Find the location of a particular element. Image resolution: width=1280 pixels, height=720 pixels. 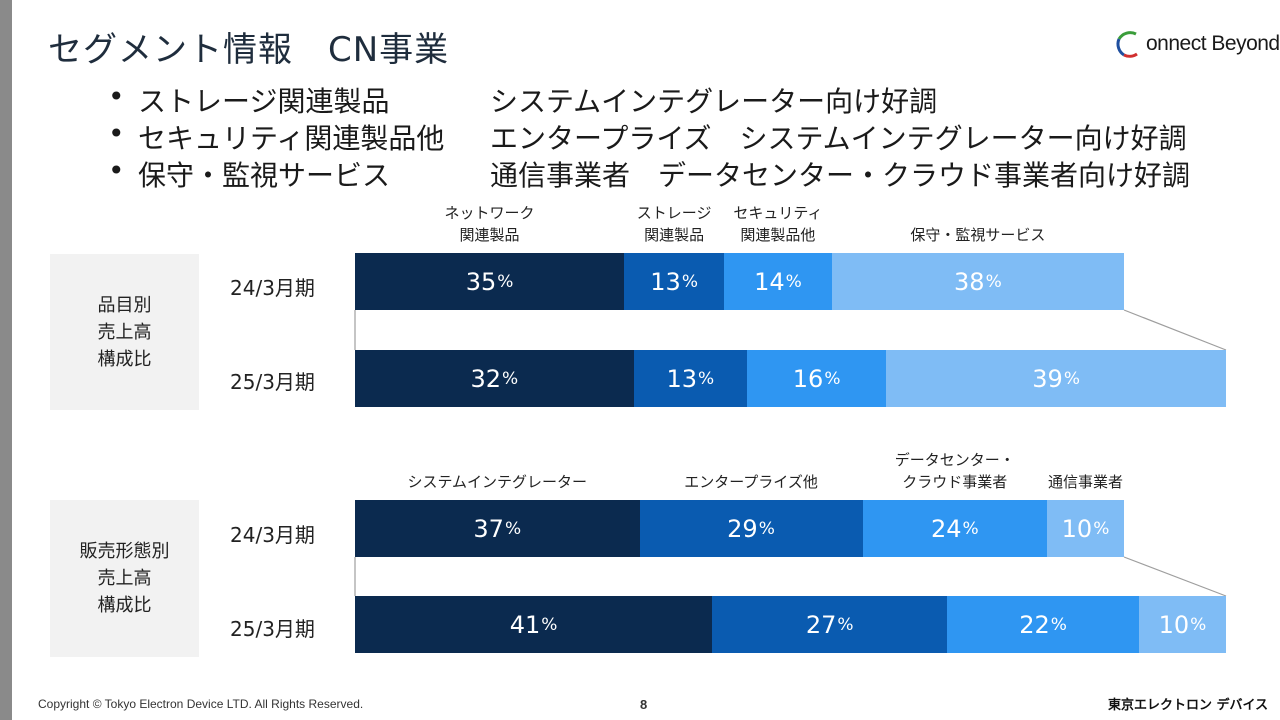

segment-value: 22 is located at coordinates (1034, 624).